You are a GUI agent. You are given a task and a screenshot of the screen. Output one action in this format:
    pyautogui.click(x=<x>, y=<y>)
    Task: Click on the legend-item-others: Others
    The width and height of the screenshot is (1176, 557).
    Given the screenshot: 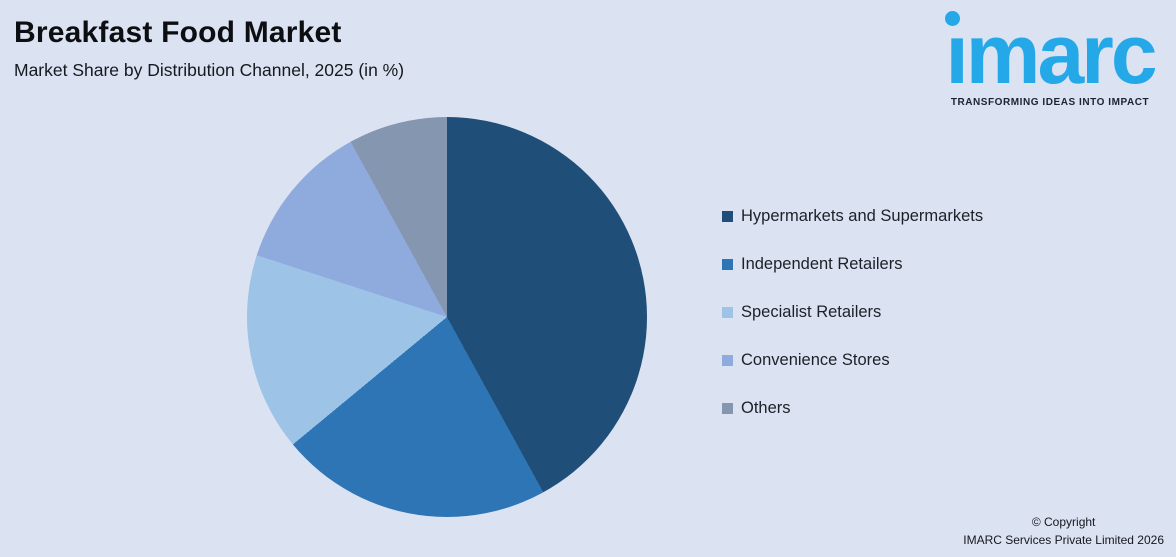 What is the action you would take?
    pyautogui.click(x=852, y=408)
    